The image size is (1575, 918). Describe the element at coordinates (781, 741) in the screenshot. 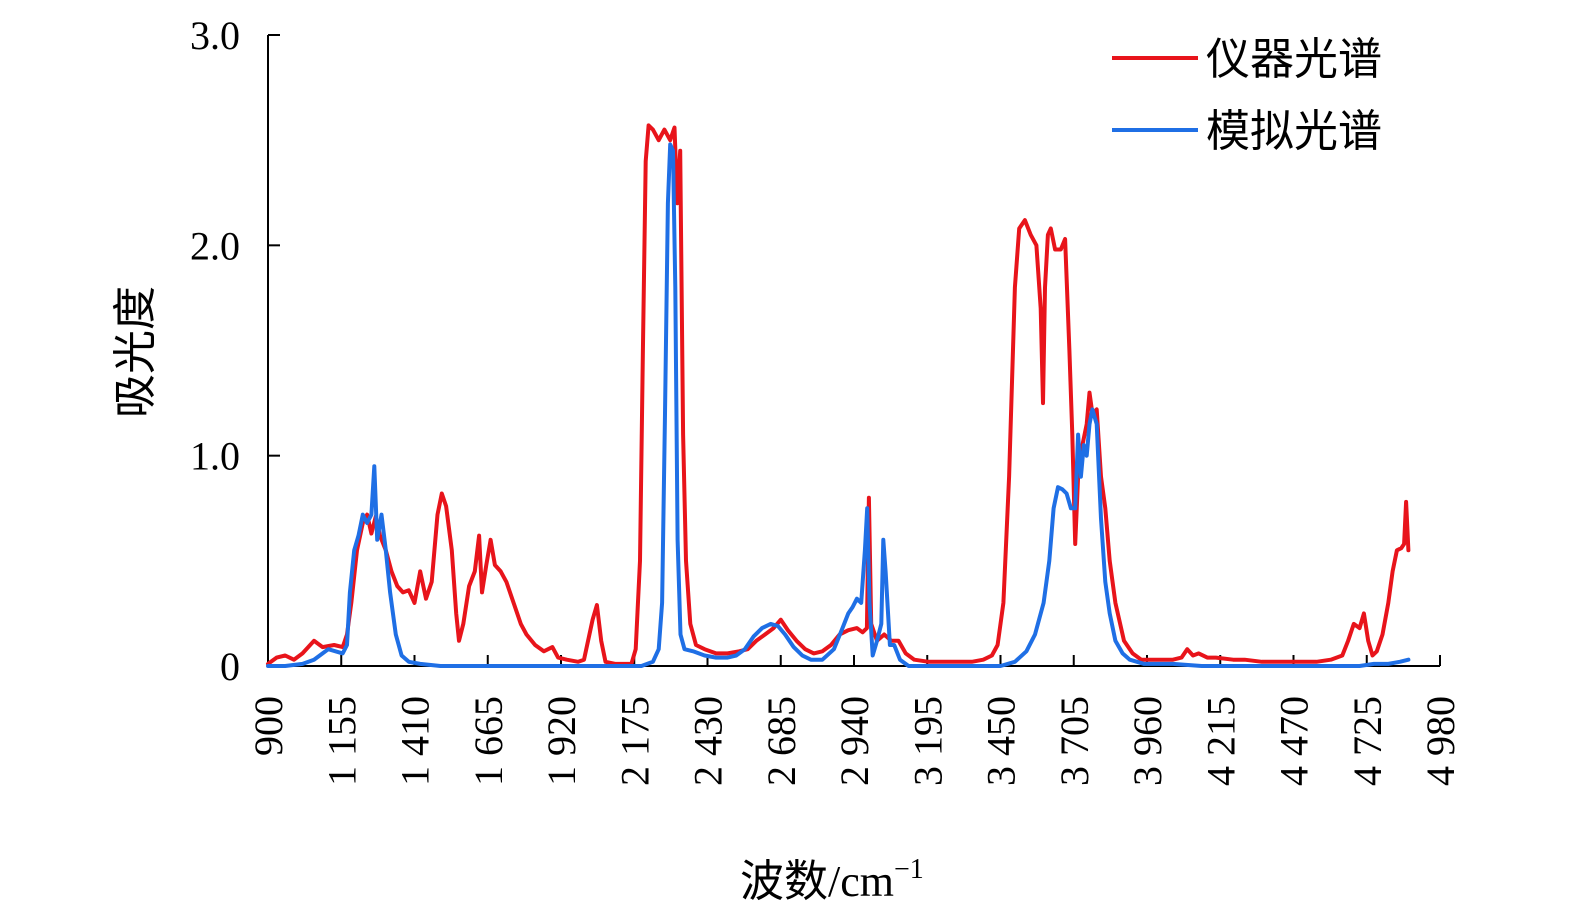

I see `x-tick-label: 2 685` at that location.